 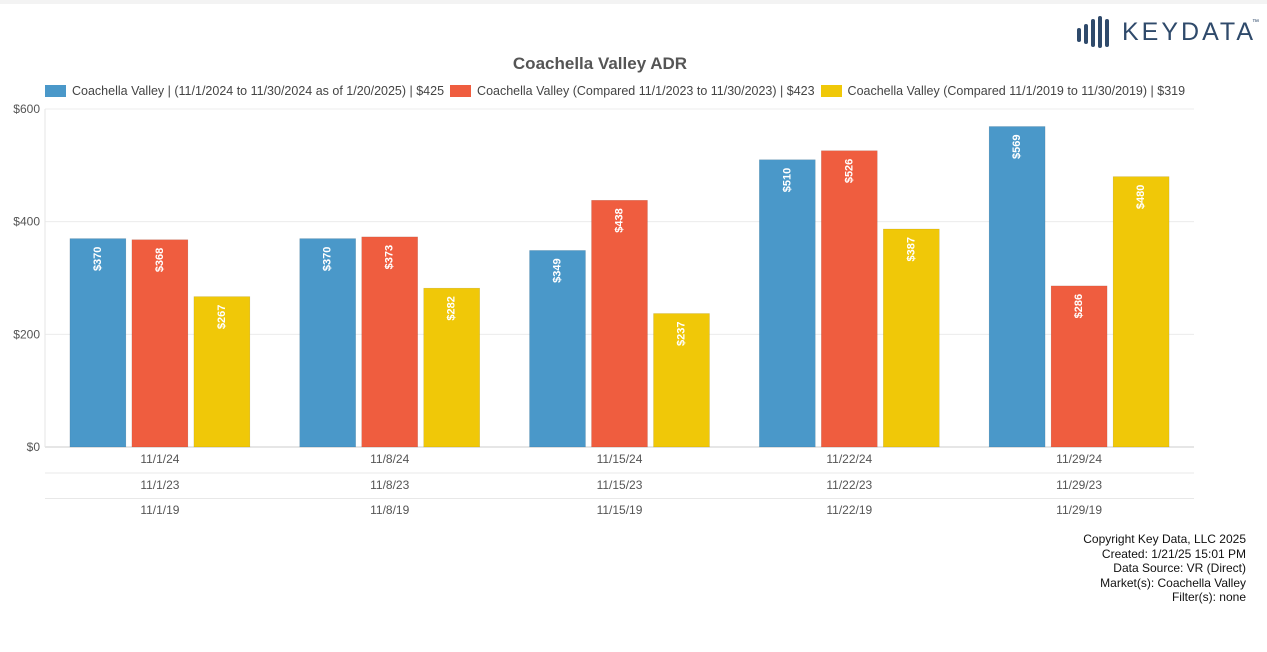 I want to click on x-tick-label: 11/8/19, so click(x=389, y=510).